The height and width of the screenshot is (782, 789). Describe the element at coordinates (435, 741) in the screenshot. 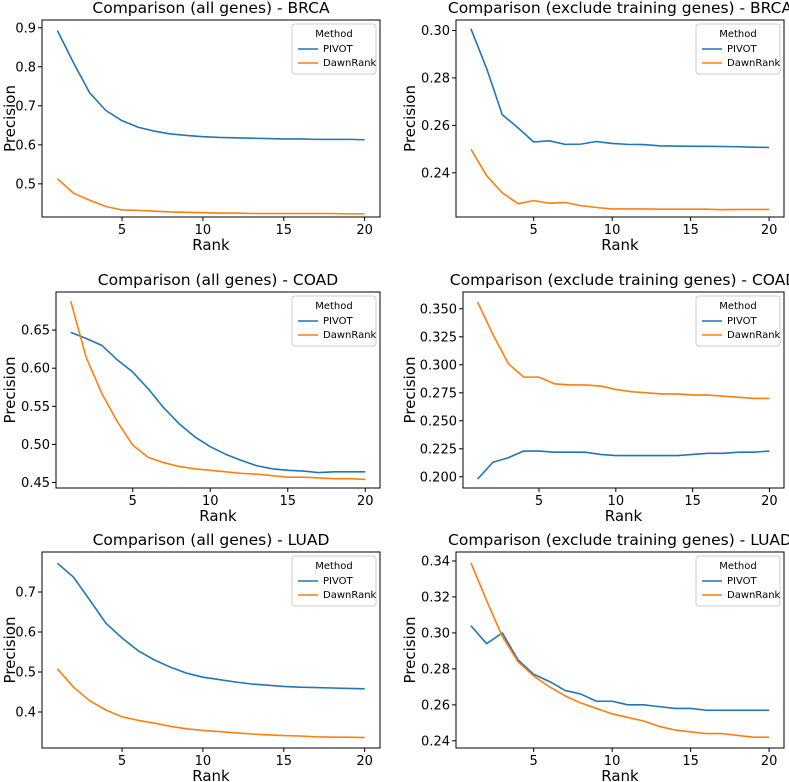

I see `y-tick-label: 0.24` at that location.